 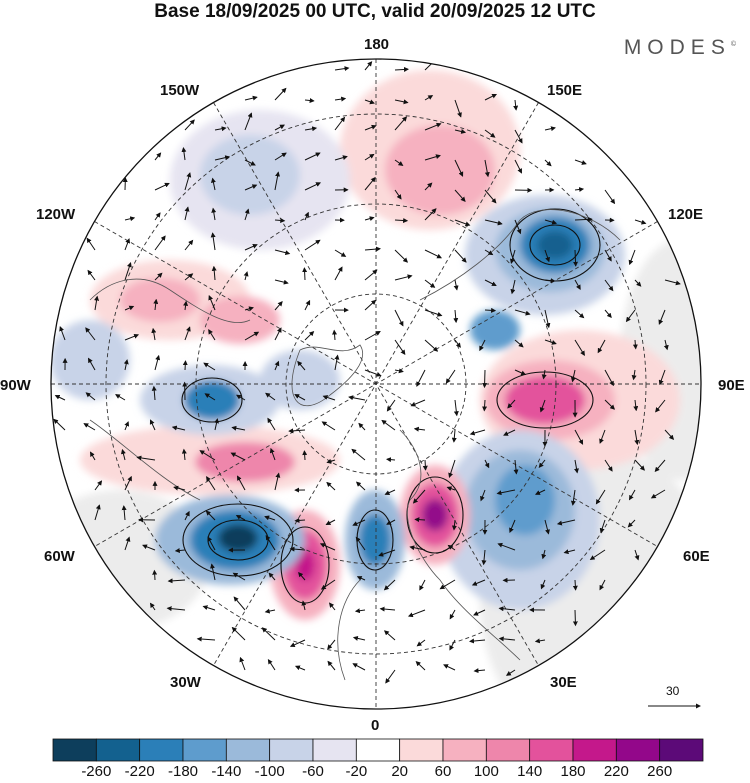 I want to click on label-60w: 60W, so click(x=59, y=556).